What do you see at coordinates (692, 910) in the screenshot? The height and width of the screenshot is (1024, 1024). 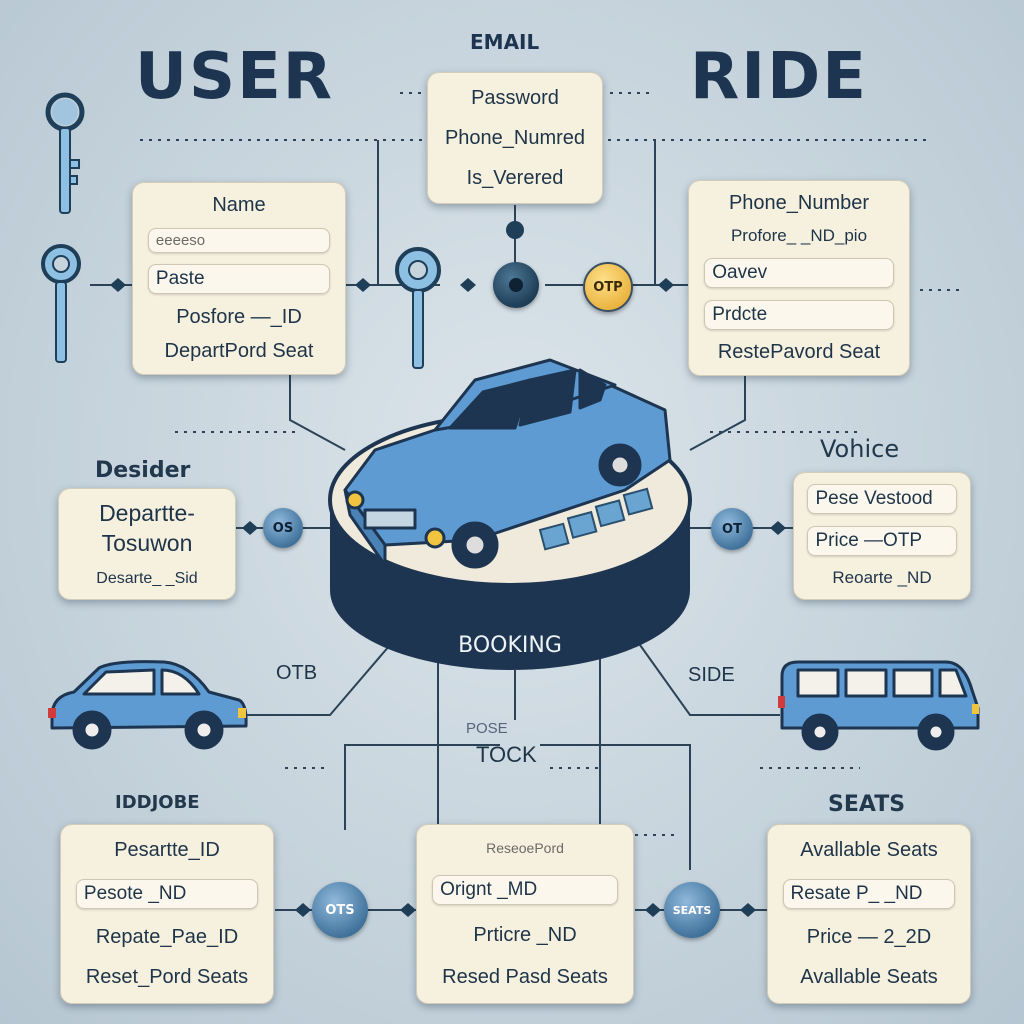 I see `seats-node: SEATS` at bounding box center [692, 910].